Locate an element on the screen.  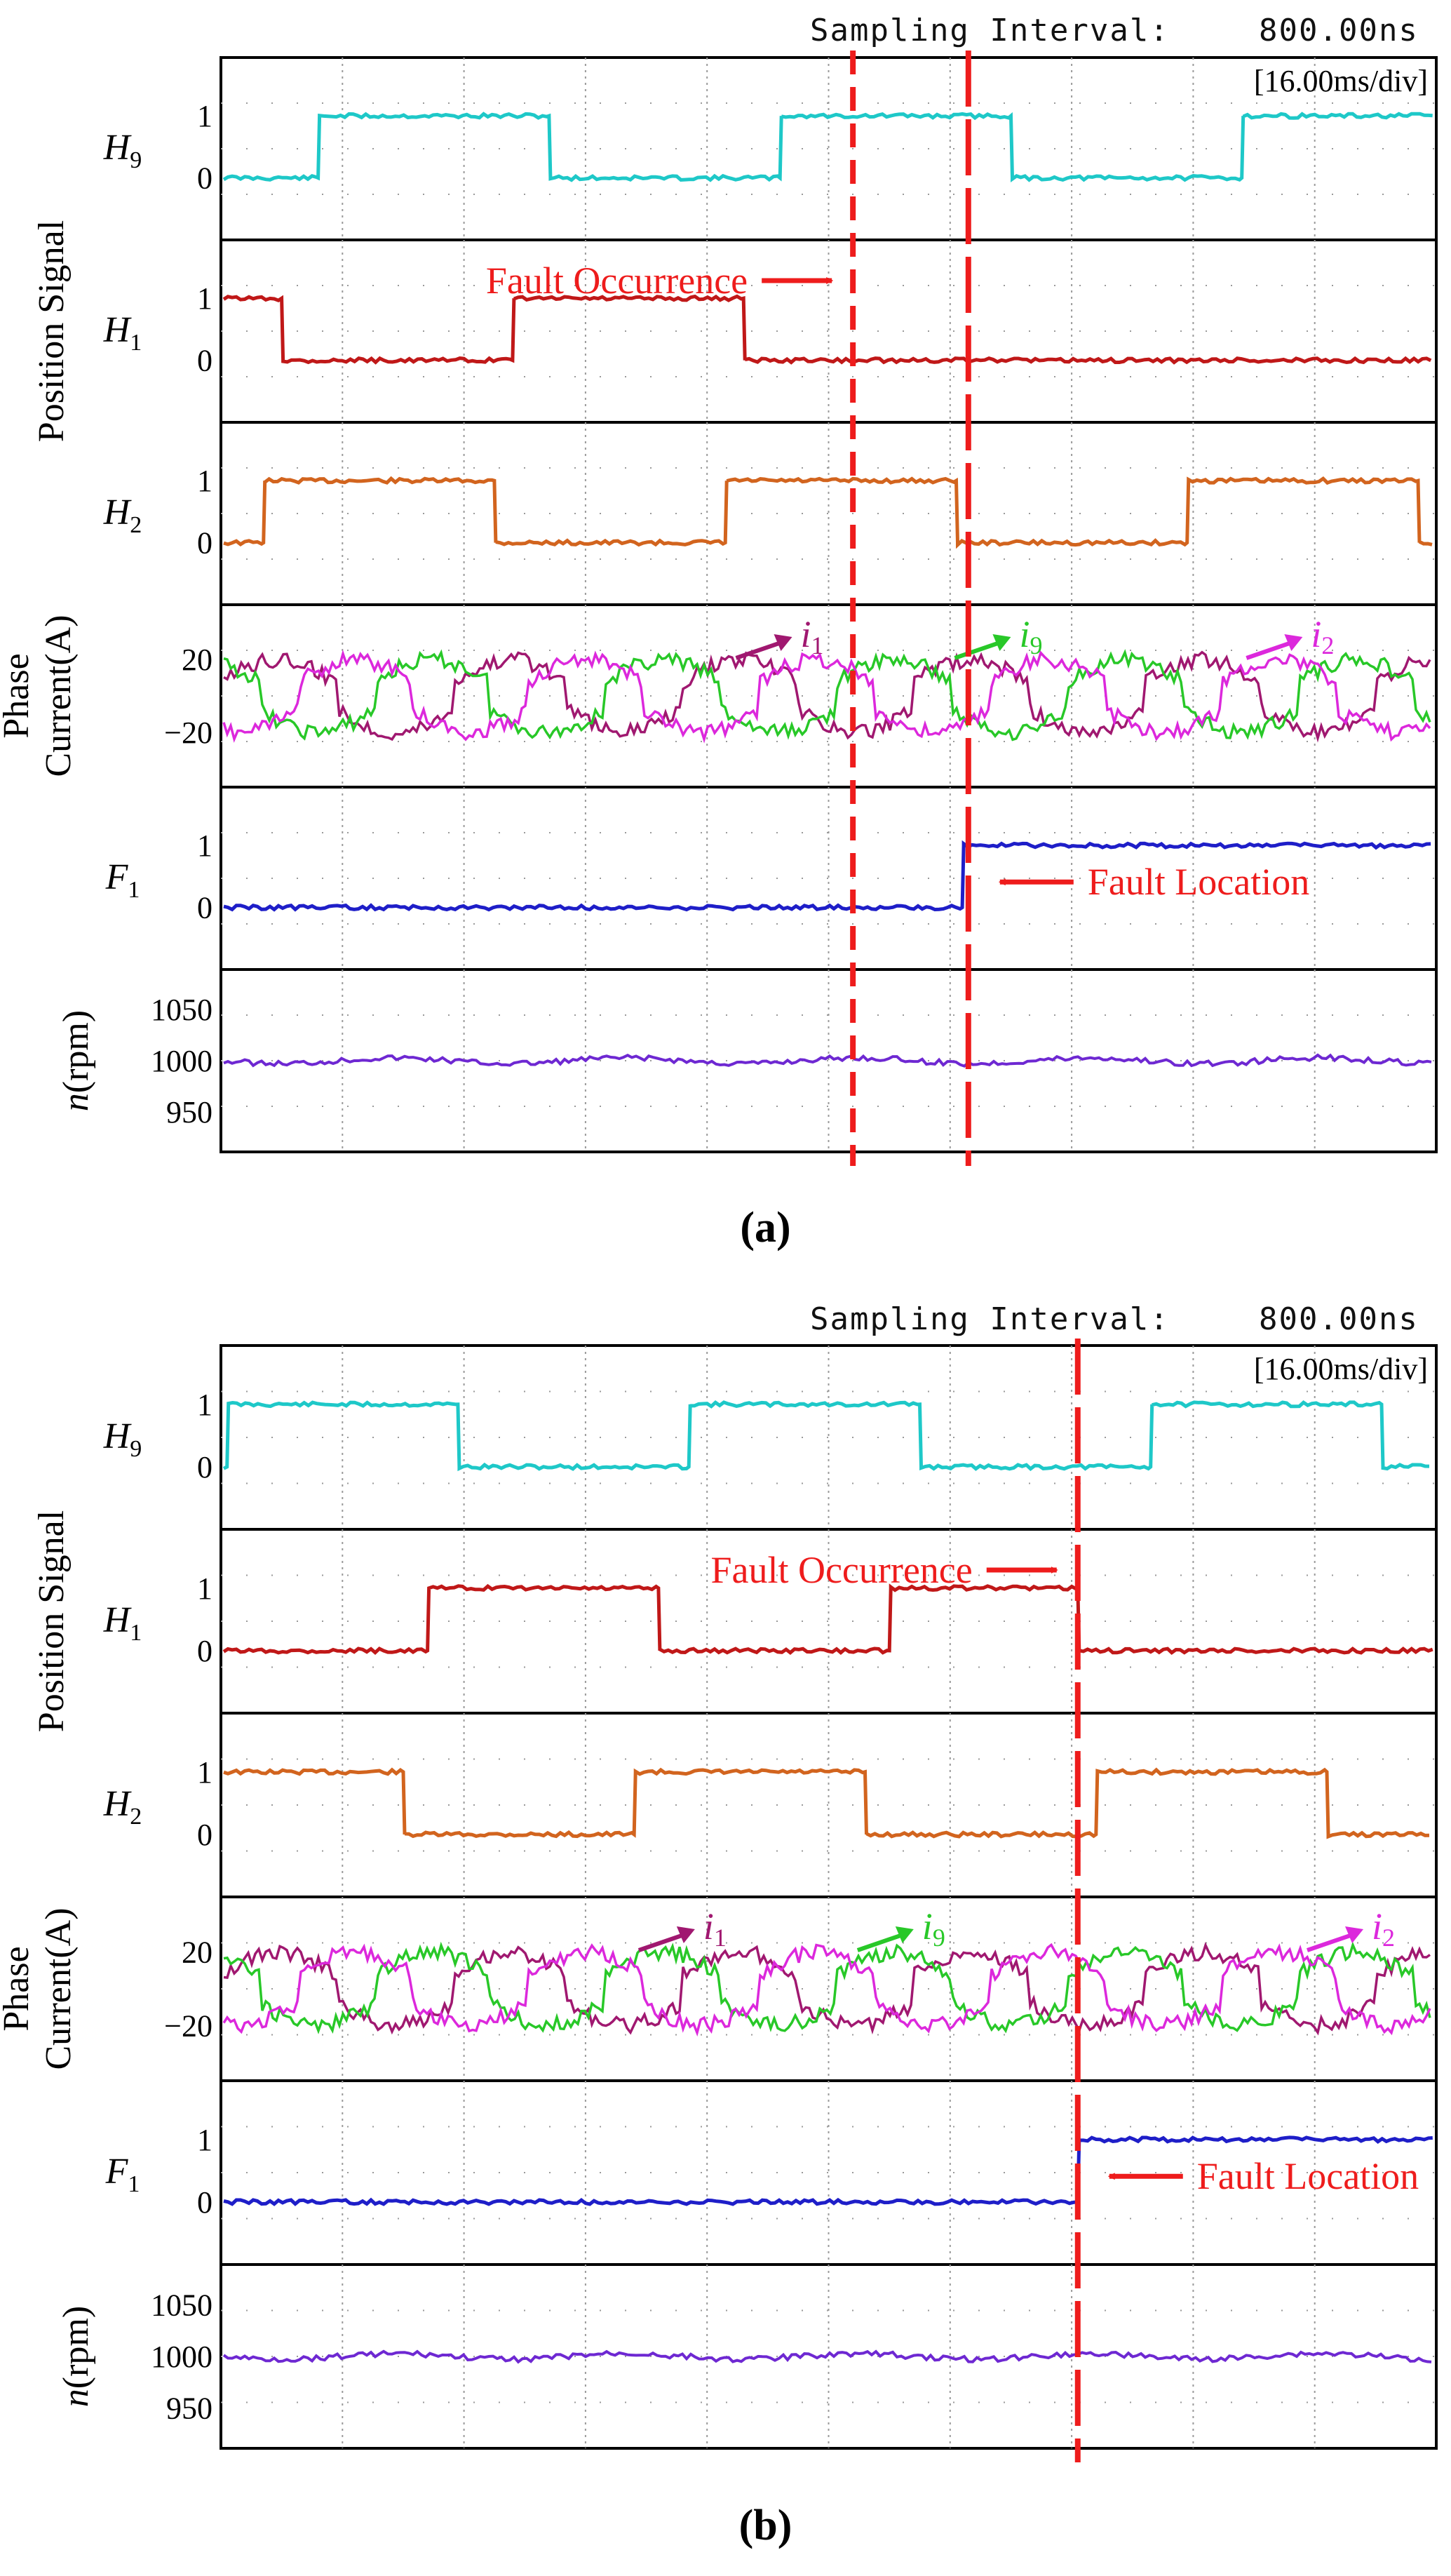
panel-current: 20 −20 is located at coordinates (801, 1989).